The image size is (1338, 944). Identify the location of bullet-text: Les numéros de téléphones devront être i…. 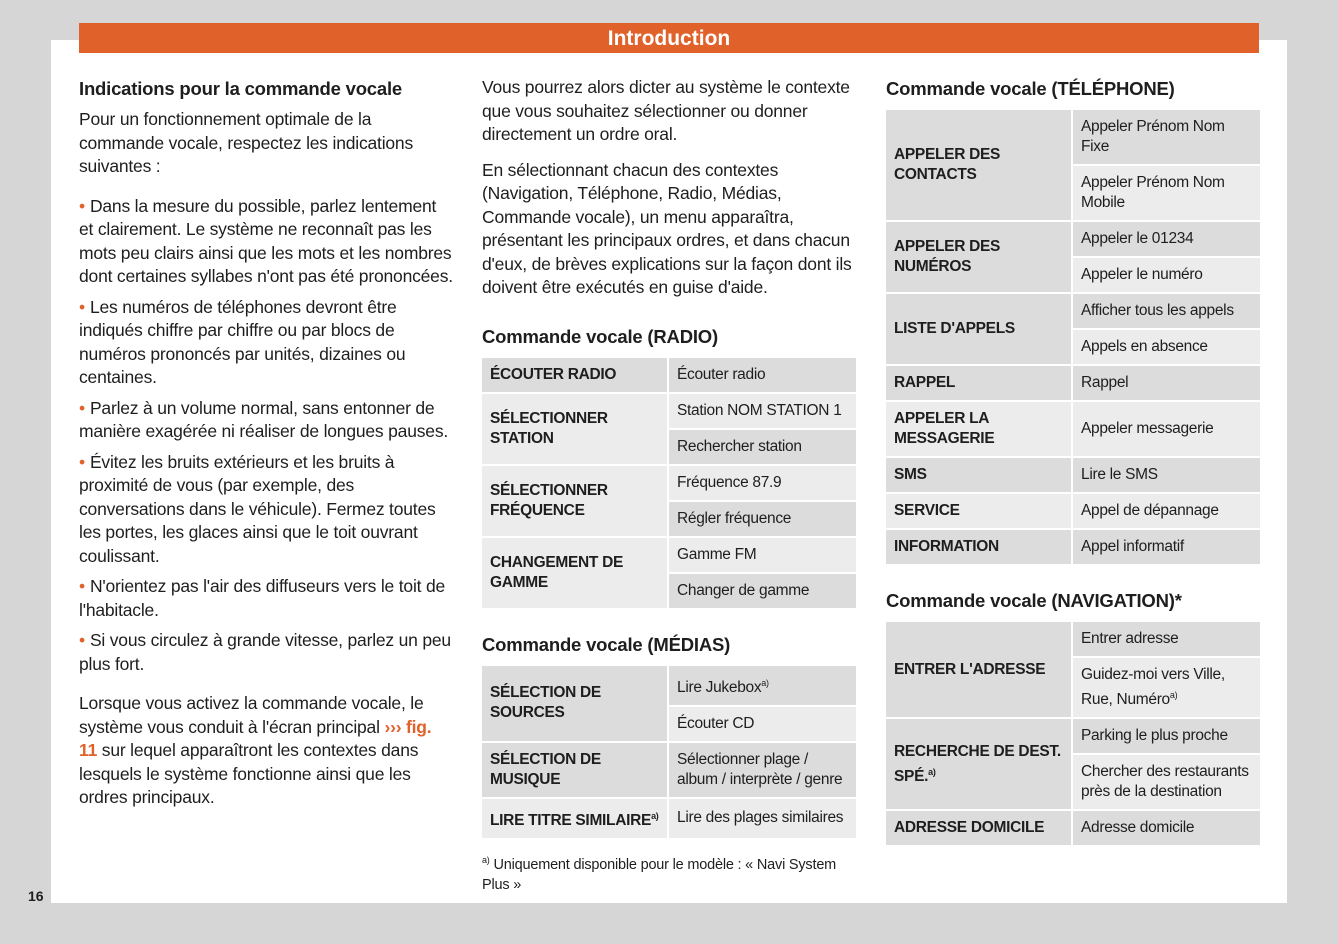
(242, 342).